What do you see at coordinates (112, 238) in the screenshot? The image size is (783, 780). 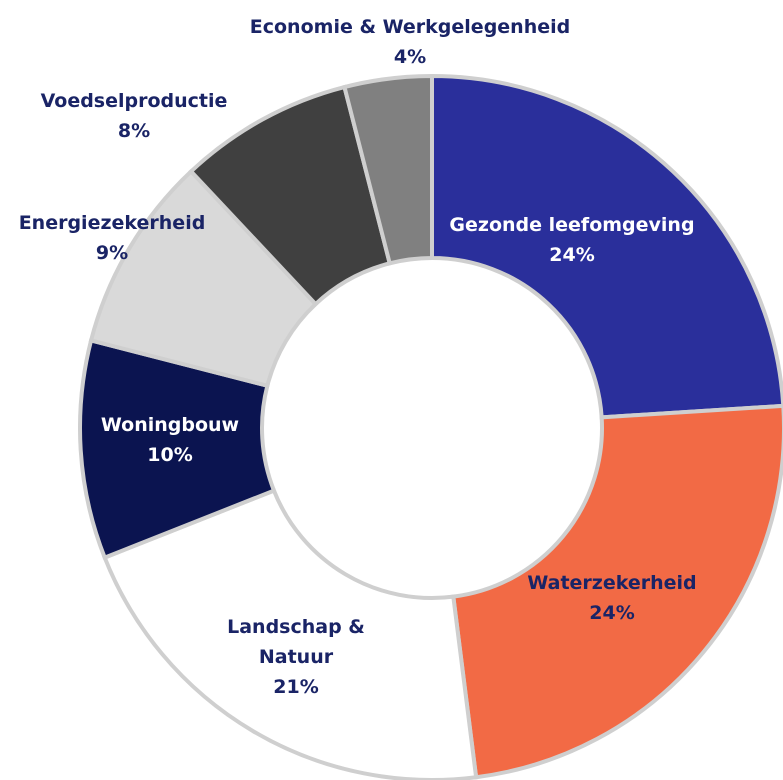 I see `slice-label: Energiezekerheid 9%` at bounding box center [112, 238].